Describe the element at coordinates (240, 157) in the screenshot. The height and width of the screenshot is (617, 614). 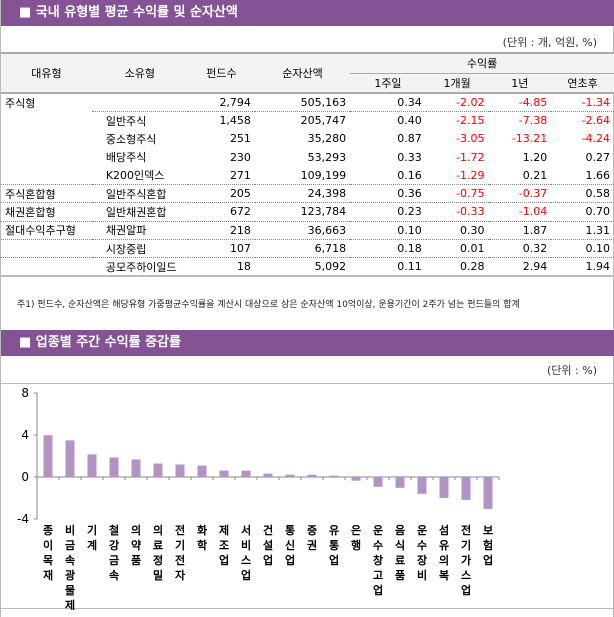
I see `table-cell: 230` at that location.